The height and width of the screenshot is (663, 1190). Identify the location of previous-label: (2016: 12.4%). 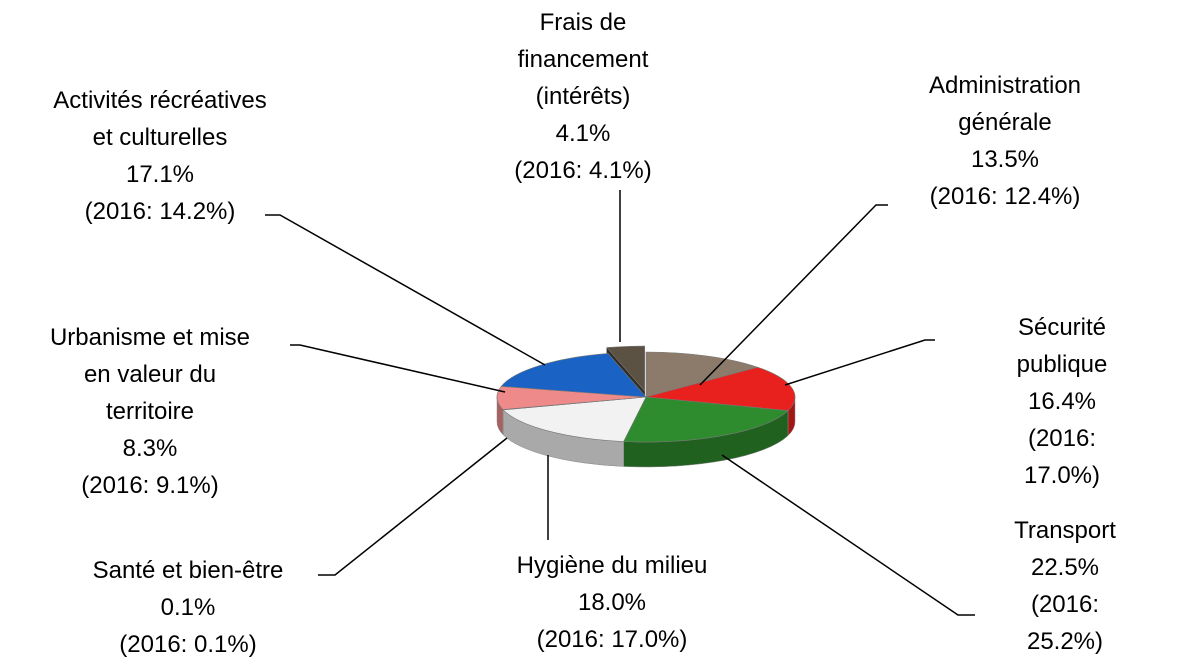
(1005, 196).